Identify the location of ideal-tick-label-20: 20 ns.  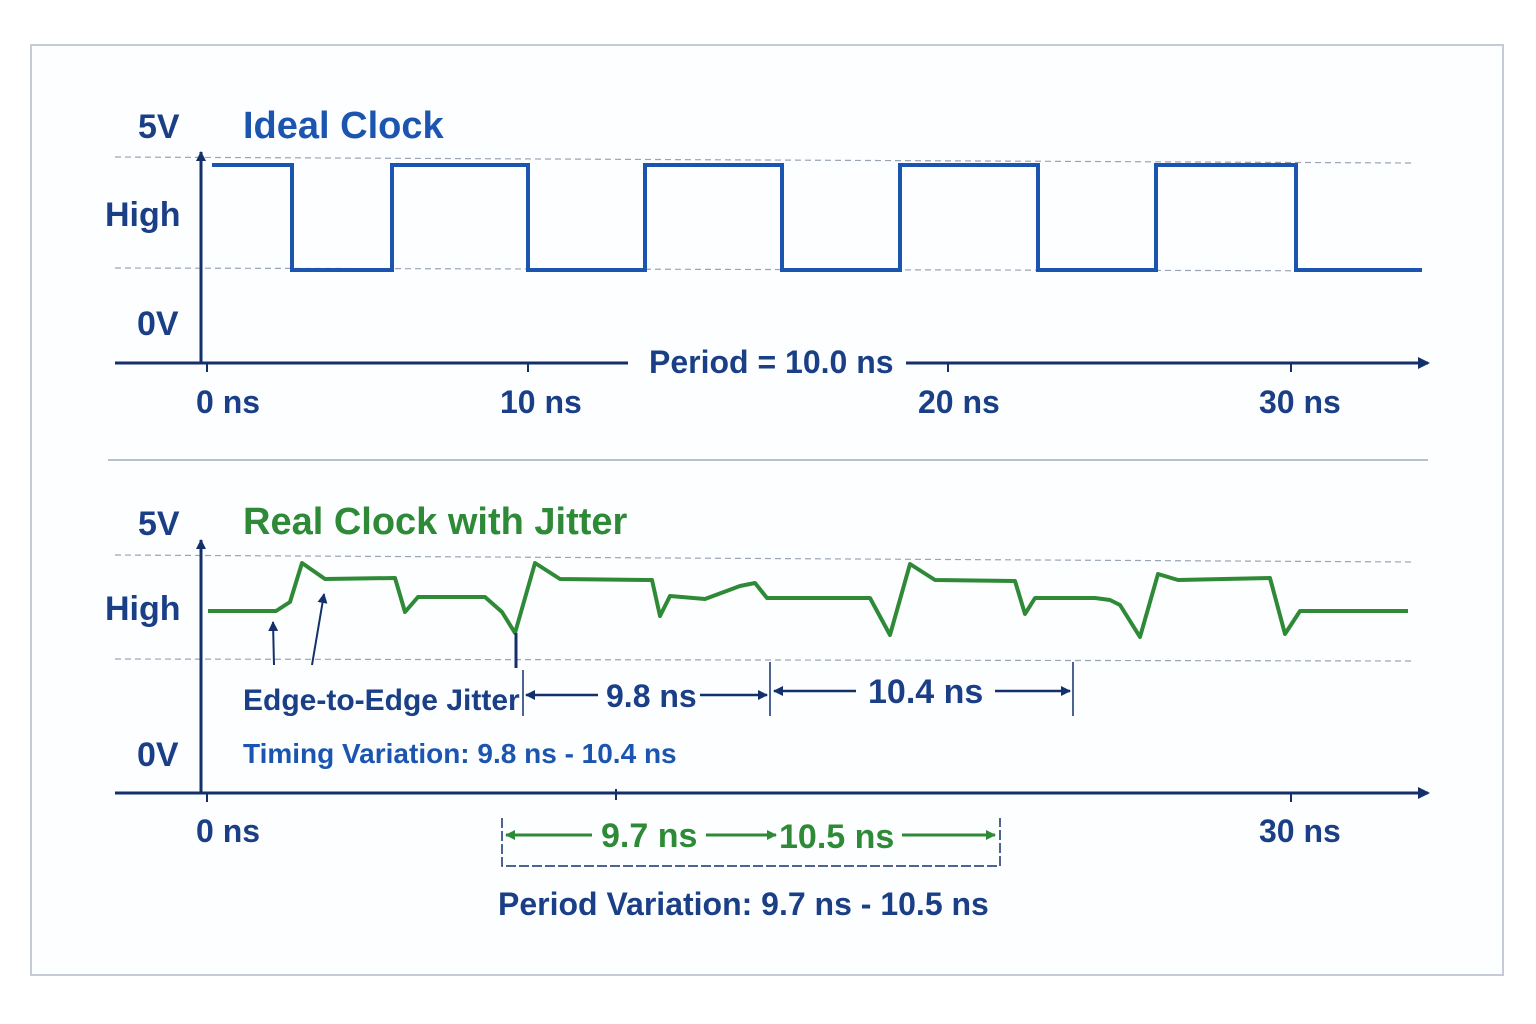
(959, 402).